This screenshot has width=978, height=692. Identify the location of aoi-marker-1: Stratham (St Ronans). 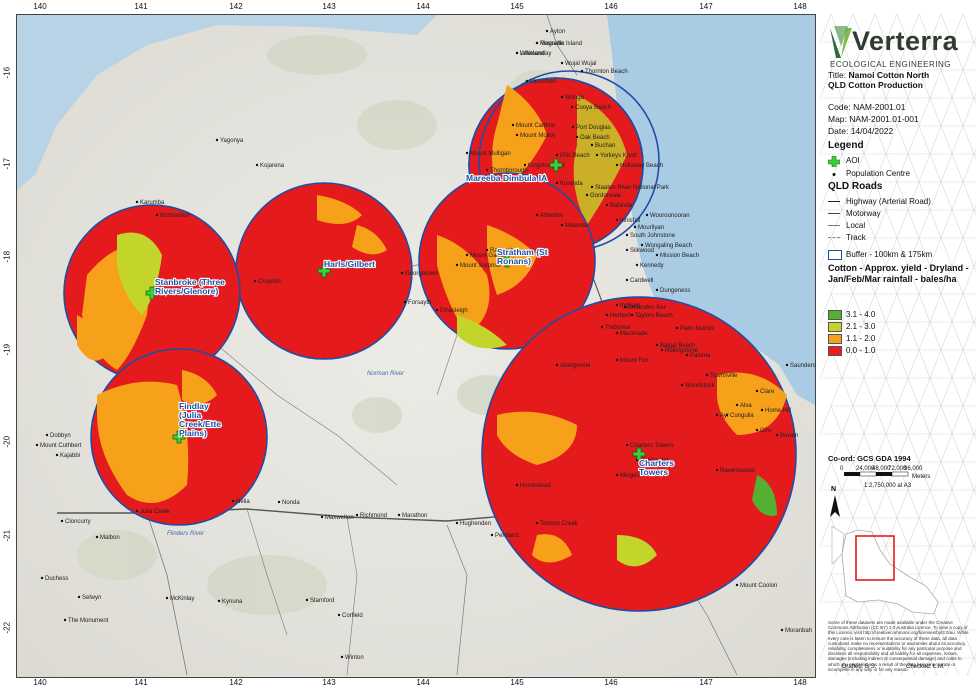
(522, 257).